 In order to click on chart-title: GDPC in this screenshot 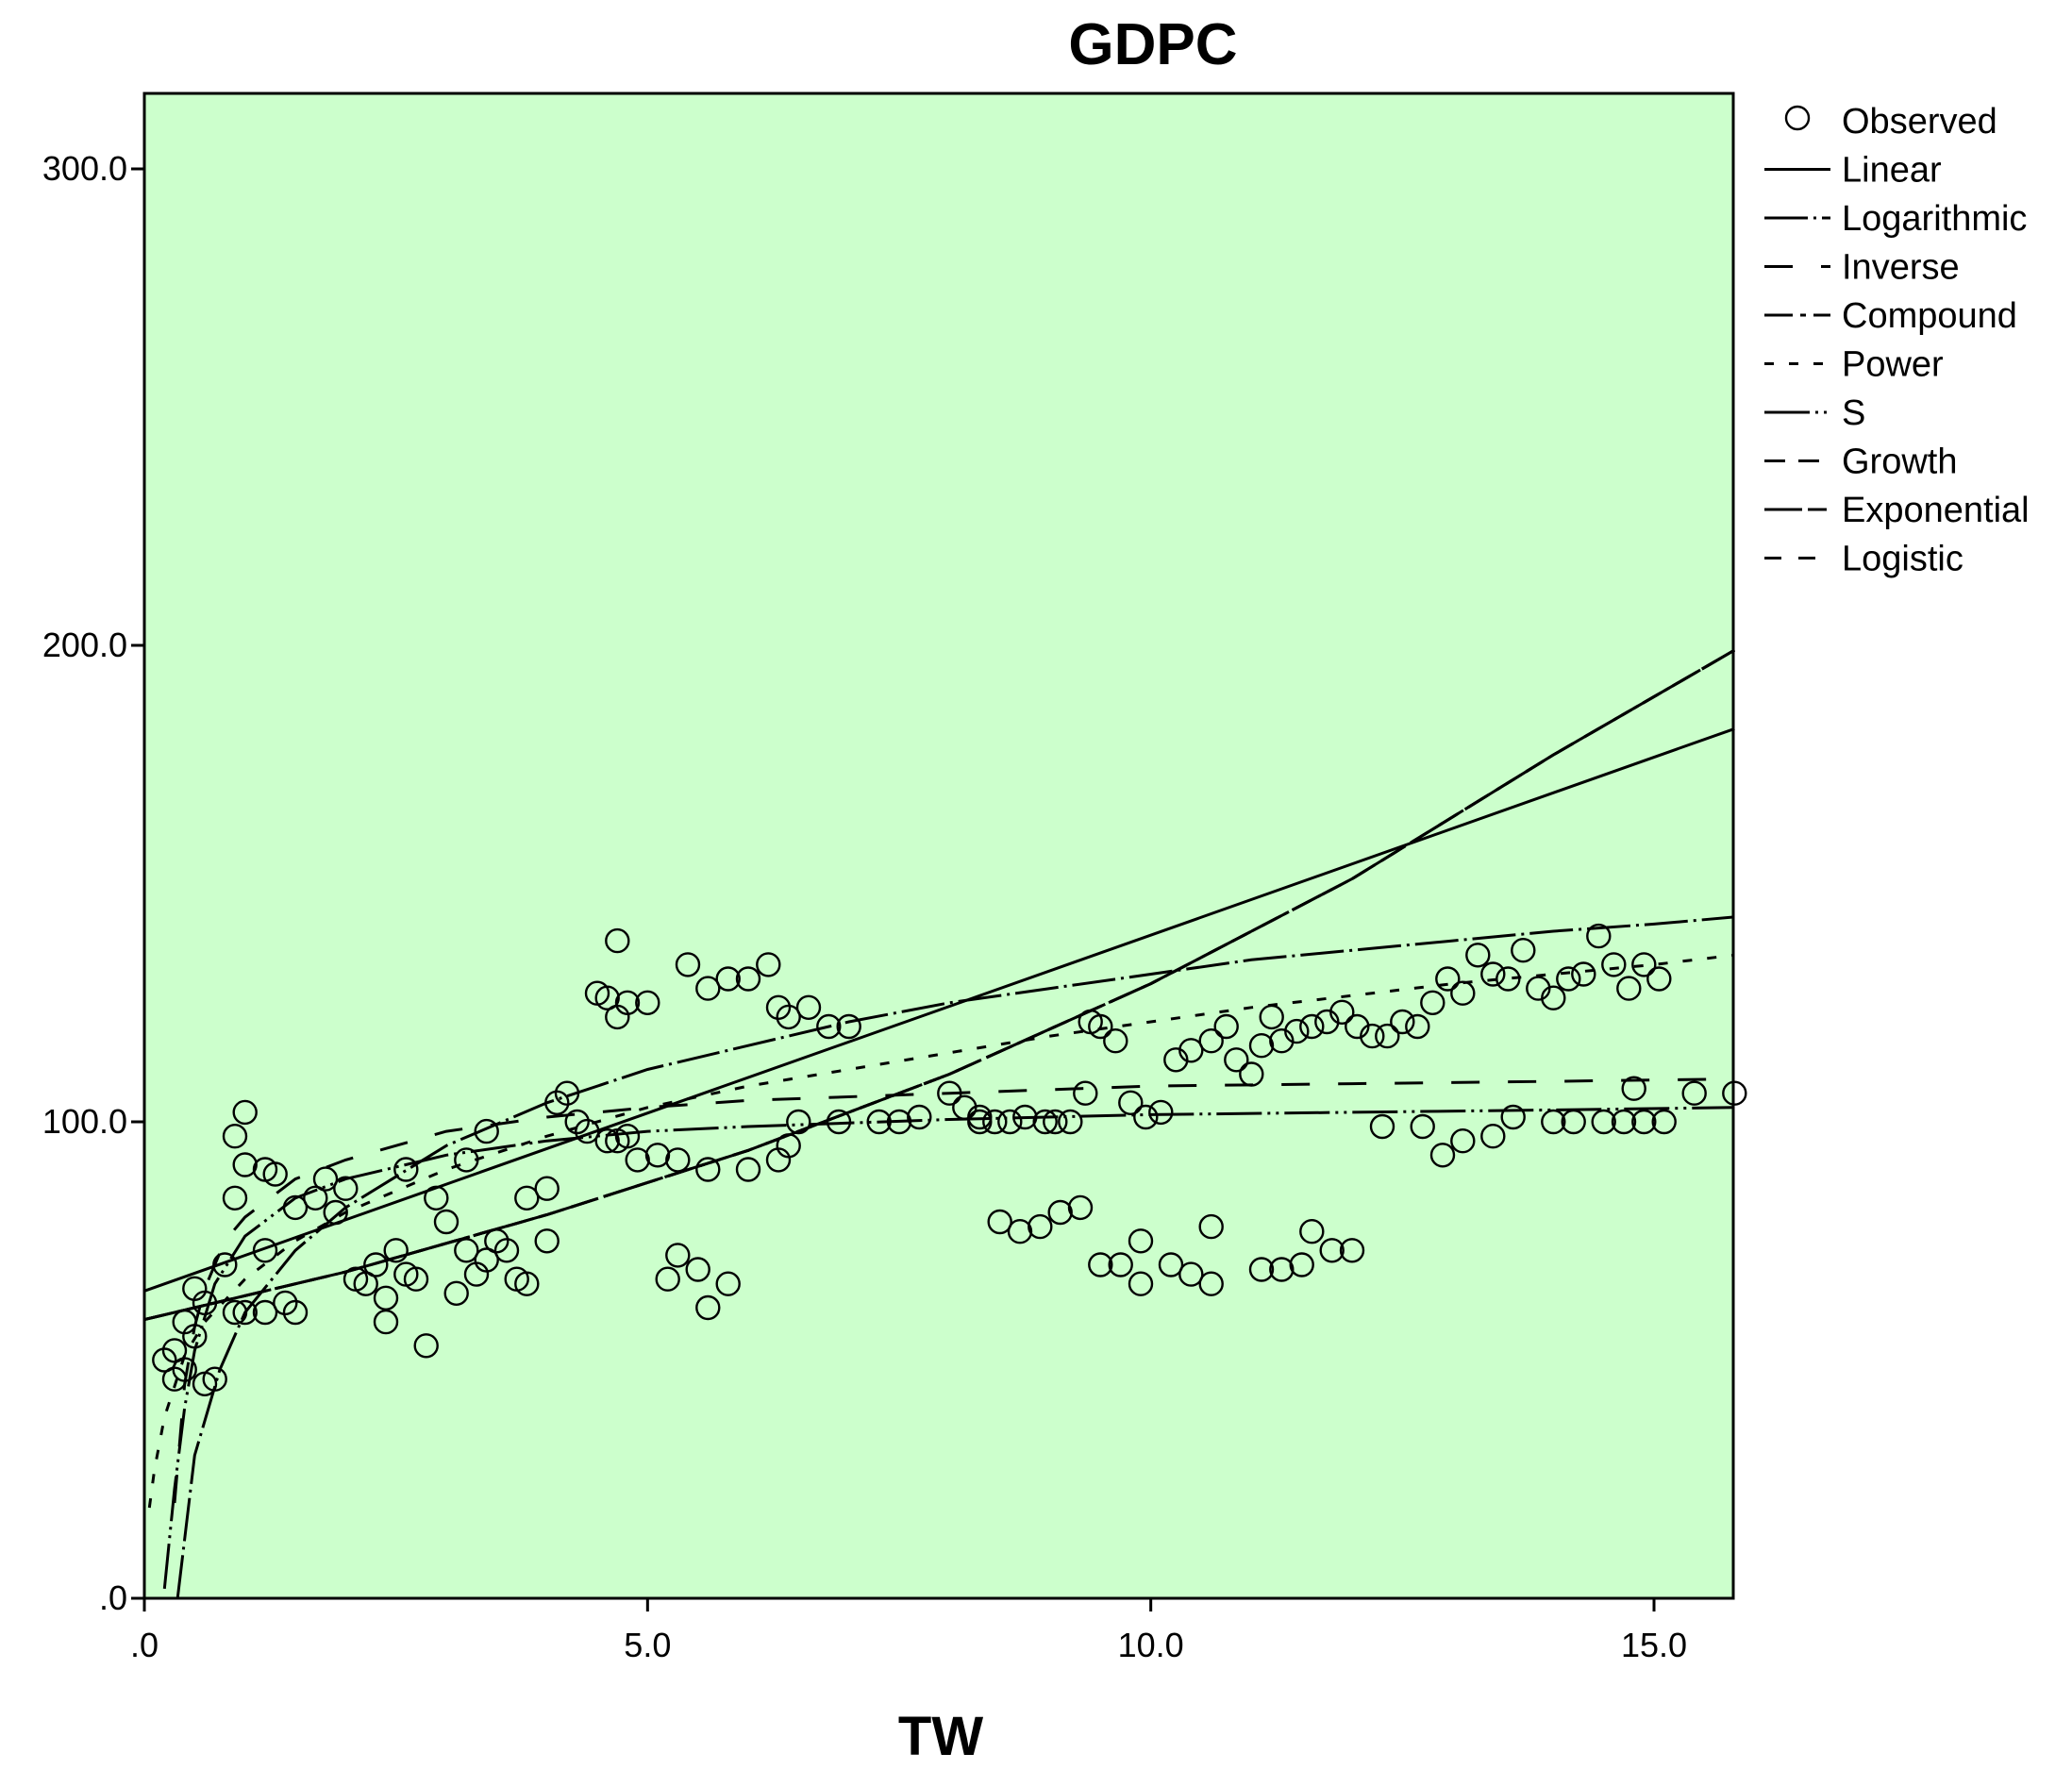, I will do `click(1152, 44)`.